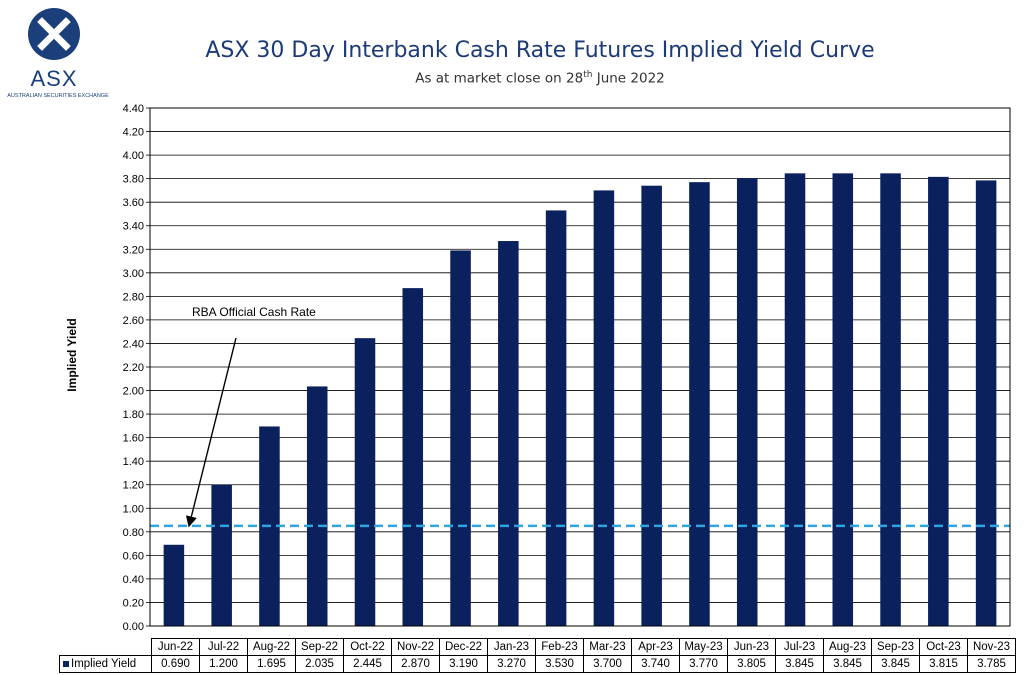 The height and width of the screenshot is (675, 1024). I want to click on y-tick-label: 0.20, so click(133, 603).